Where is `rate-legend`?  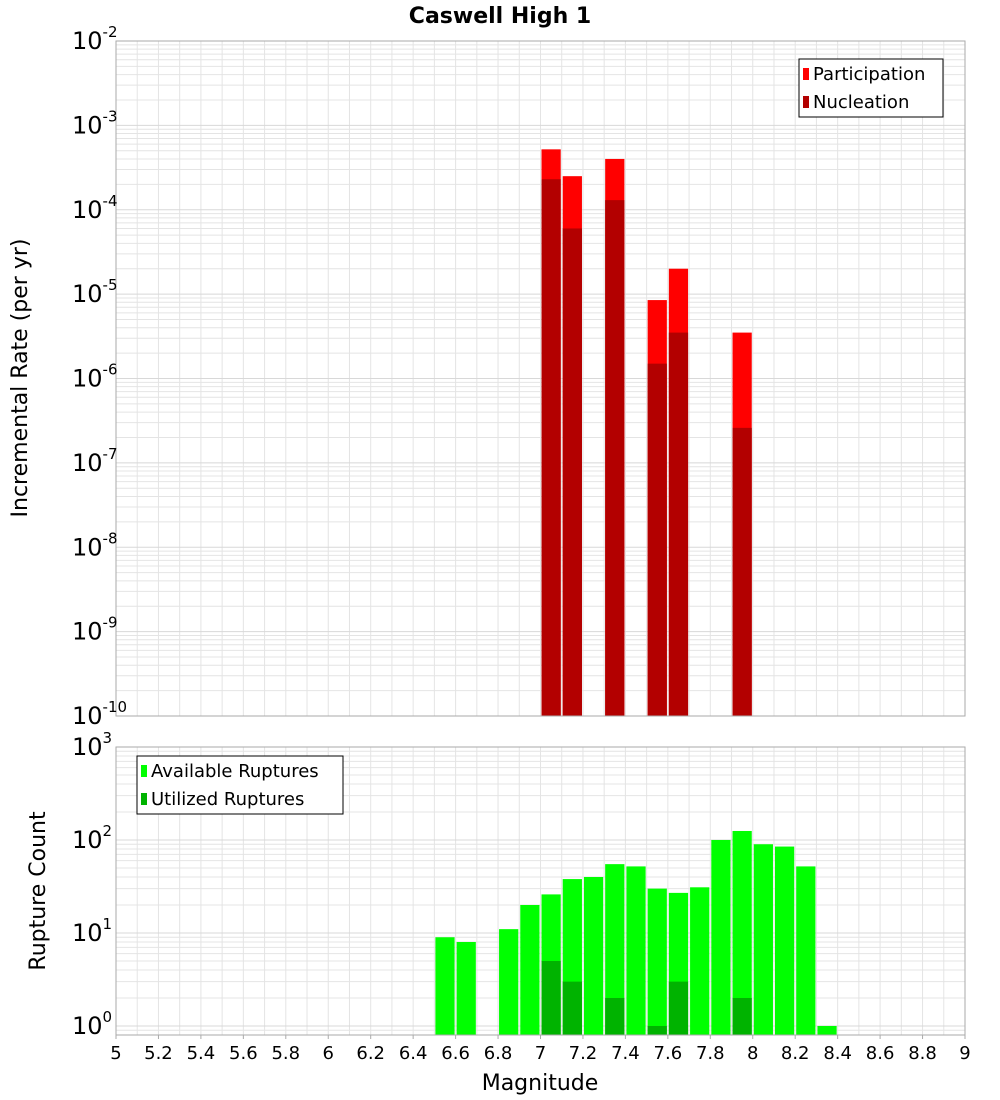
rate-legend is located at coordinates (871, 88).